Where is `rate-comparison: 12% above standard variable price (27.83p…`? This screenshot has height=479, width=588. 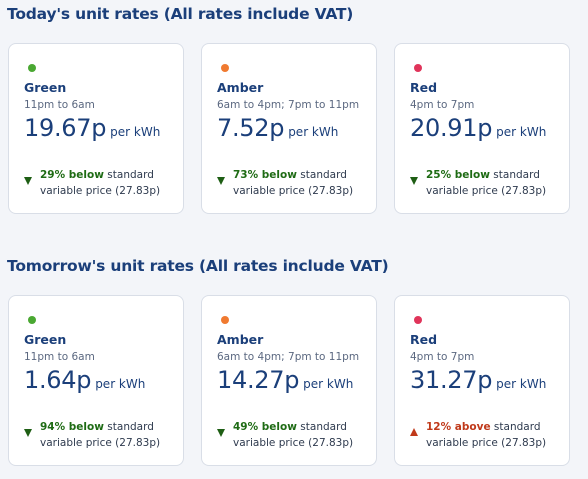 rate-comparison: 12% above standard variable price (27.83p… is located at coordinates (496, 435).